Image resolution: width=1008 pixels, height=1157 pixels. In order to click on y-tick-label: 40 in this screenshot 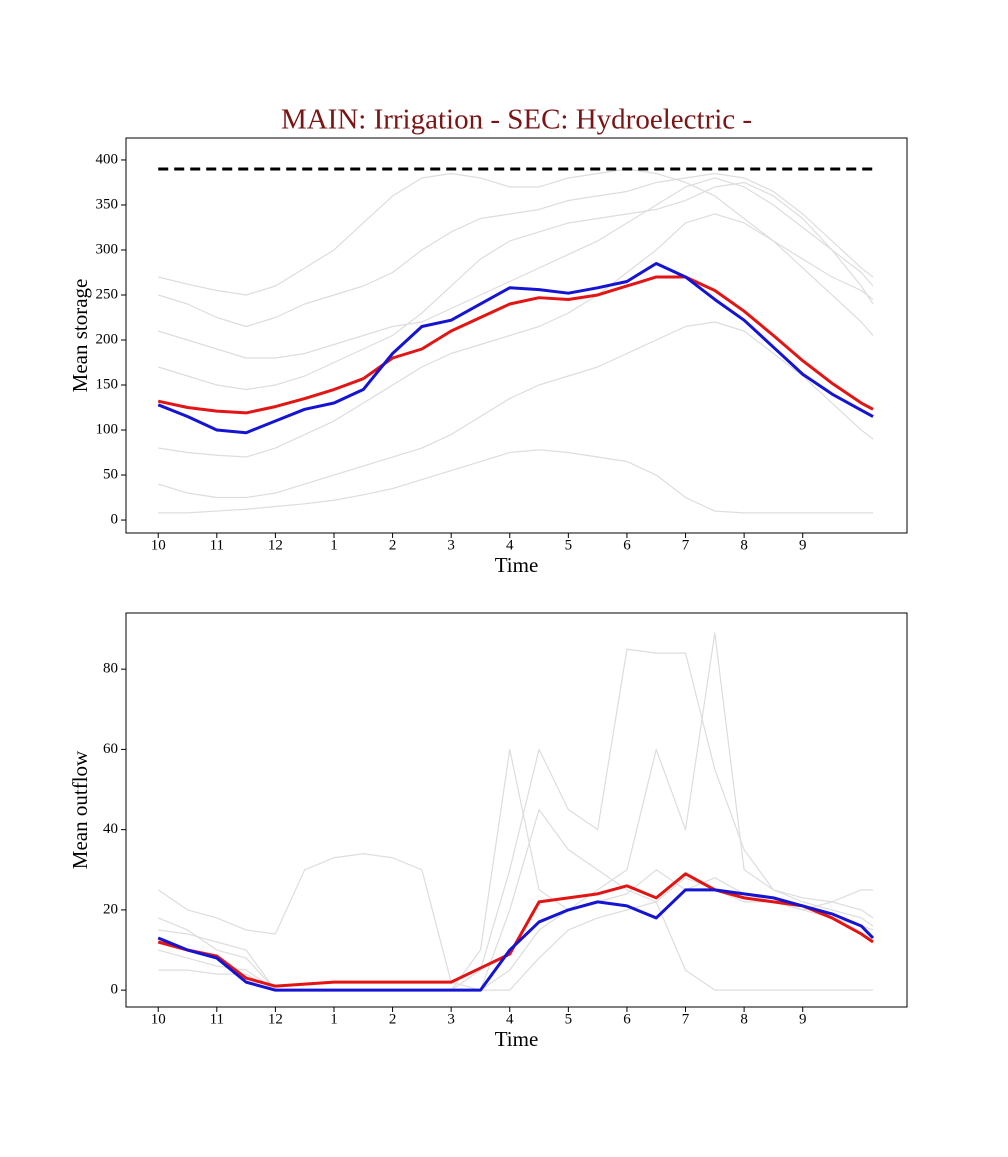, I will do `click(110, 829)`.